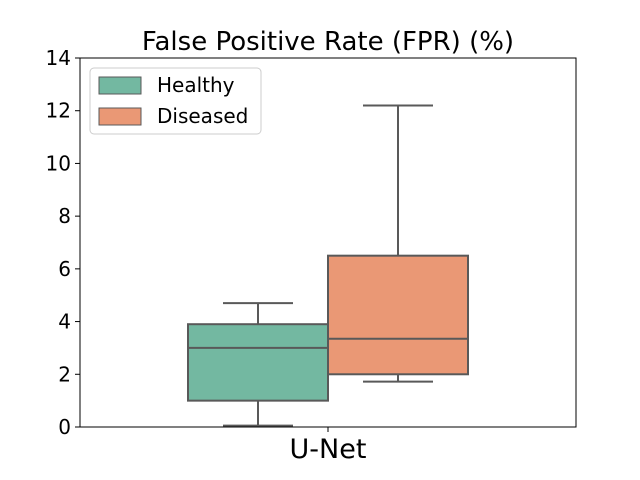 The image size is (640, 480). I want to click on legend: Healthy Diseased, so click(175, 101).